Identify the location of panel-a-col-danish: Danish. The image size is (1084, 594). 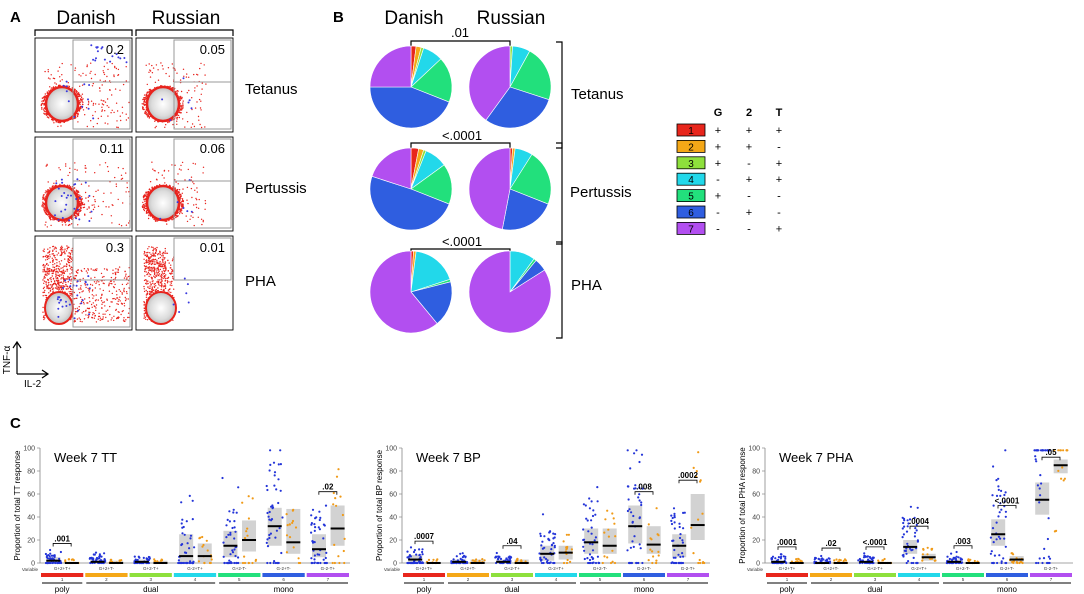
(85, 18).